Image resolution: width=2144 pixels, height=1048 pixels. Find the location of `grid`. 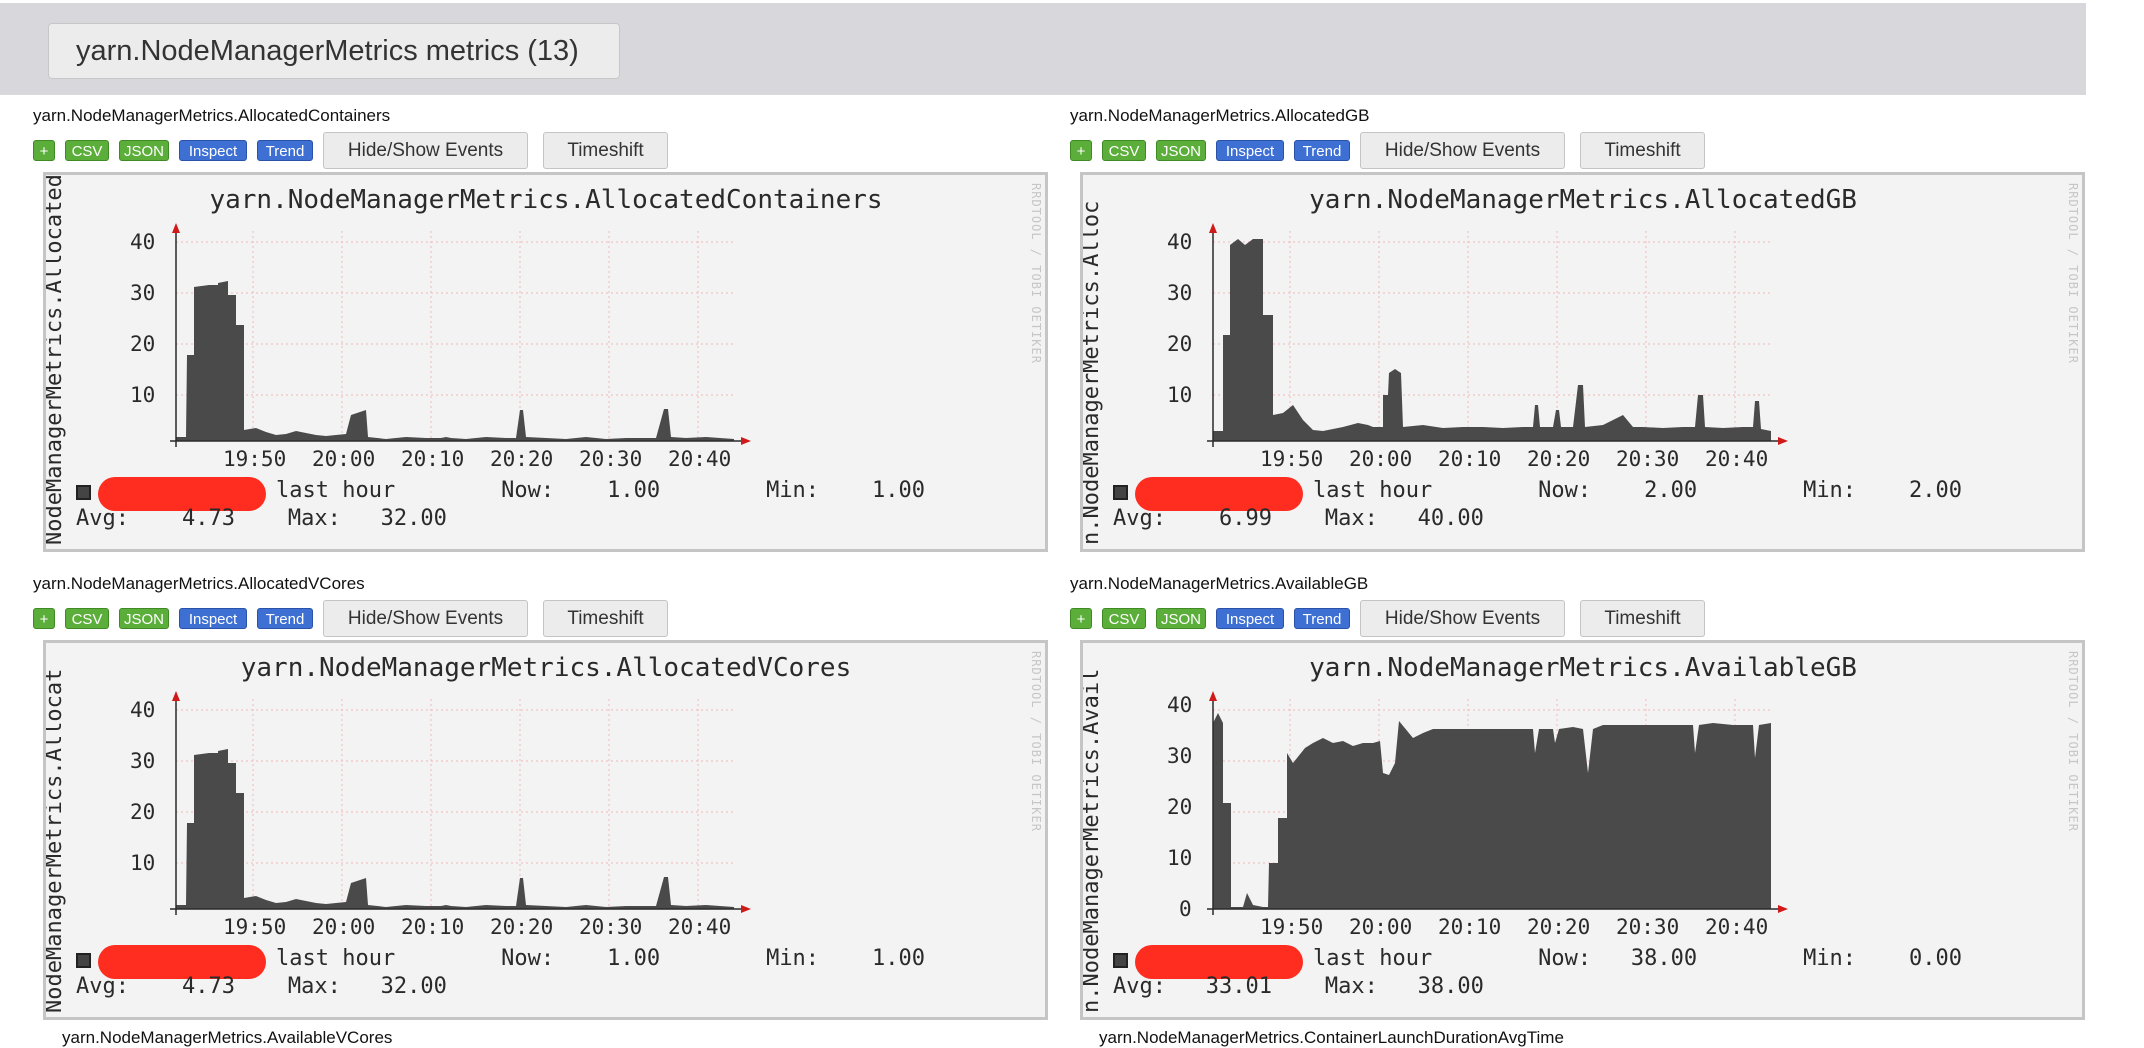

grid is located at coordinates (455, 804).